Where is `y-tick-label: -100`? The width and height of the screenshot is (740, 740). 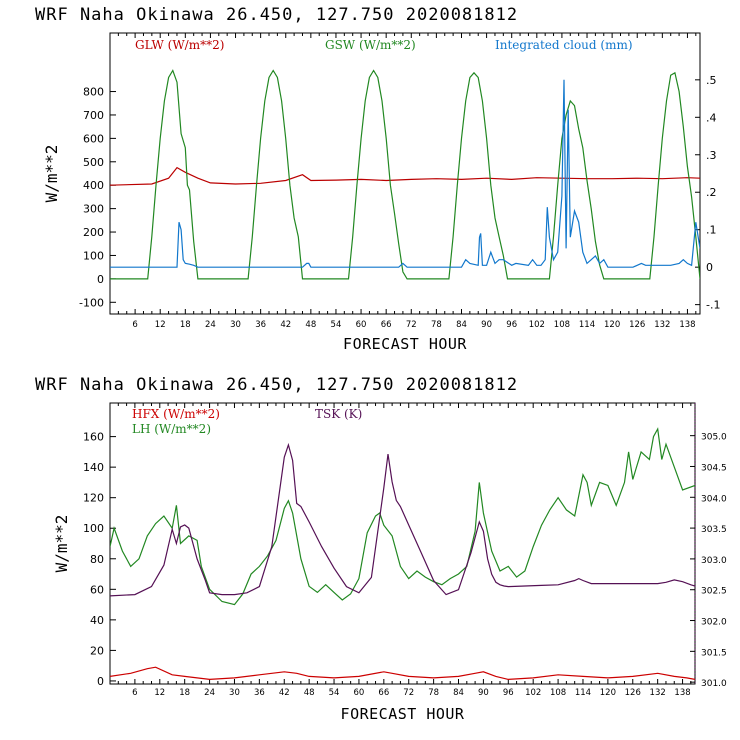 y-tick-label: -100 is located at coordinates (91, 302).